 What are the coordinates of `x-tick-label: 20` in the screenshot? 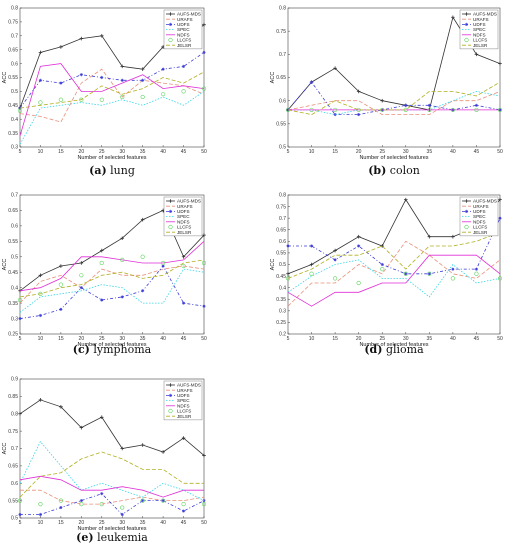 It's located at (82, 152).